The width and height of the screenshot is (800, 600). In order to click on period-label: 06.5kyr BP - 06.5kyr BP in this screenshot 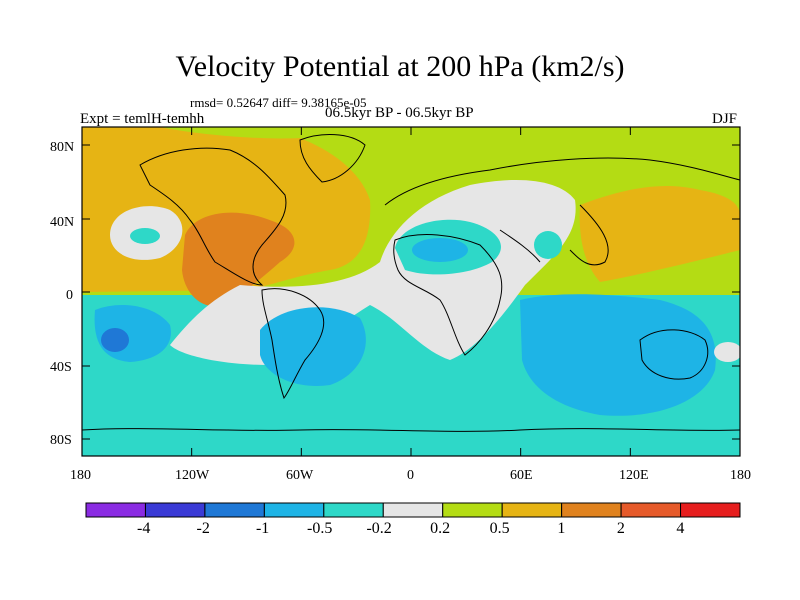, I will do `click(399, 113)`.